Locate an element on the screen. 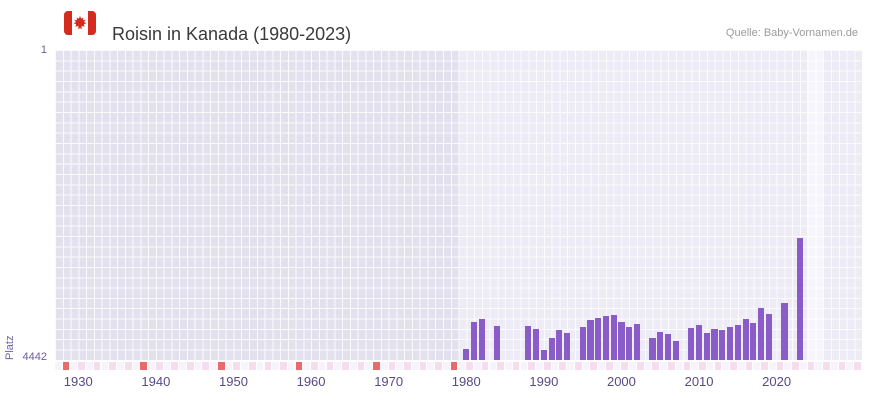 The width and height of the screenshot is (873, 402). bar-2021 is located at coordinates (784, 331).